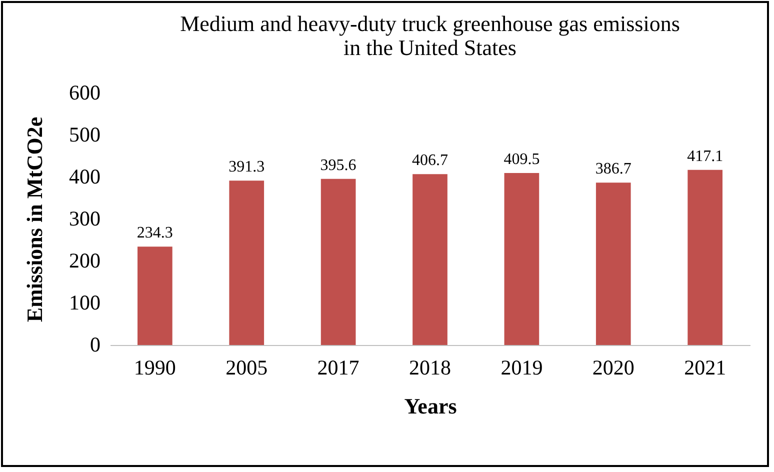 Image resolution: width=774 pixels, height=472 pixels. Describe the element at coordinates (613, 169) in the screenshot. I see `data-label: 386.7` at that location.